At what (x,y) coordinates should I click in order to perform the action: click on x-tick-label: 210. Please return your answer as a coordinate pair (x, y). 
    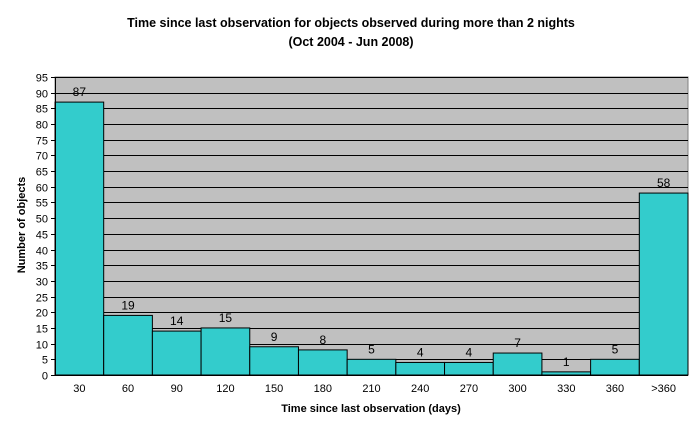
    Looking at the image, I should click on (371, 389).